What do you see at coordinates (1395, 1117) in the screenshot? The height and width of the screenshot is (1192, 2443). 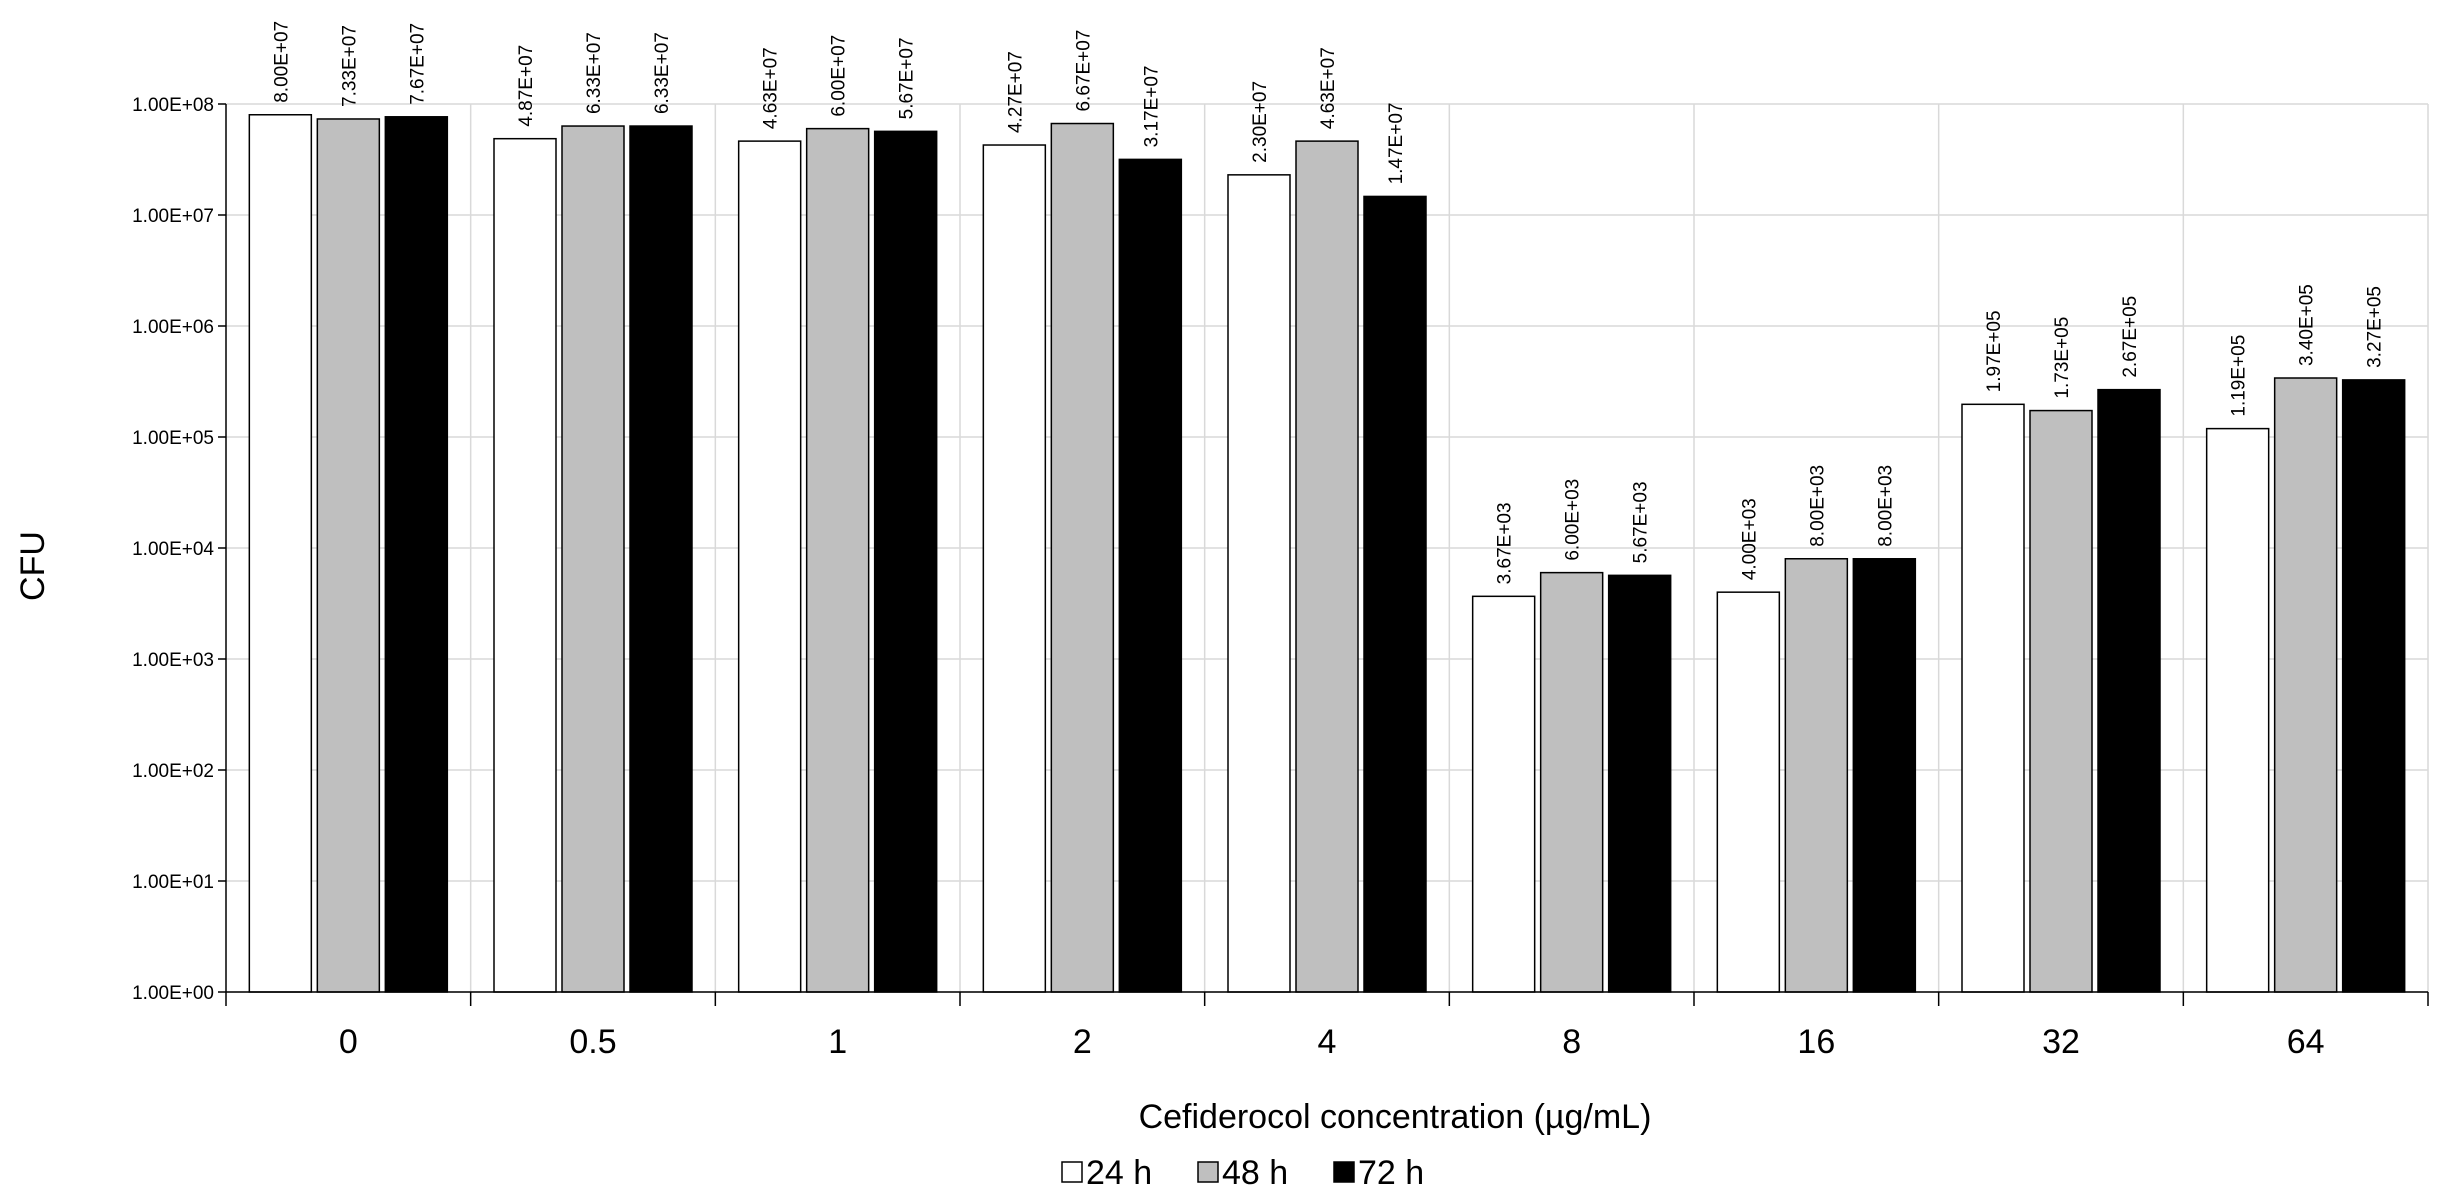 I see `x-axis-title: Cefiderocol concentration (µg/mL)` at bounding box center [1395, 1117].